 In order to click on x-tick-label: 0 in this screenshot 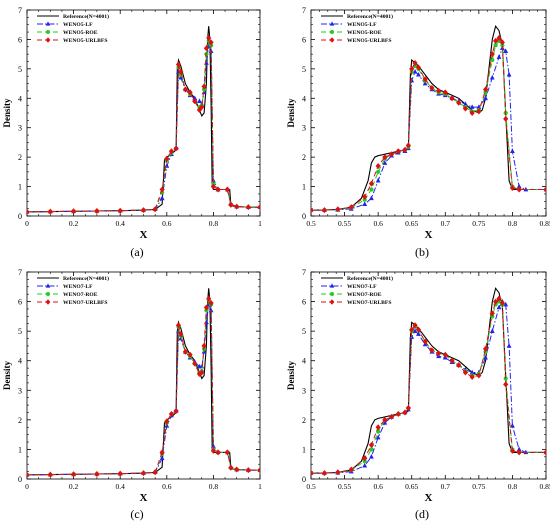, I will do `click(27, 486)`.